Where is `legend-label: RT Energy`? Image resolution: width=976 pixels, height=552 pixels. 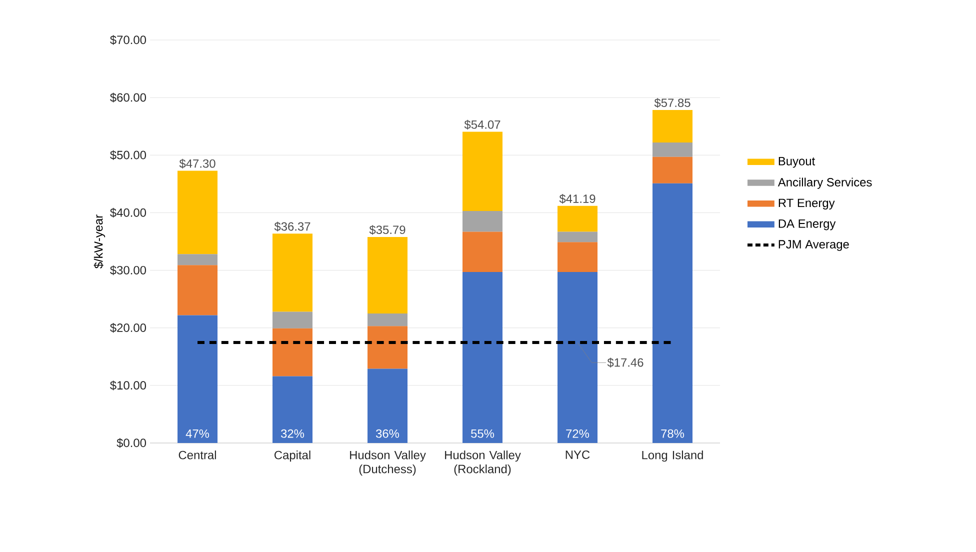
legend-label: RT Energy is located at coordinates (806, 204).